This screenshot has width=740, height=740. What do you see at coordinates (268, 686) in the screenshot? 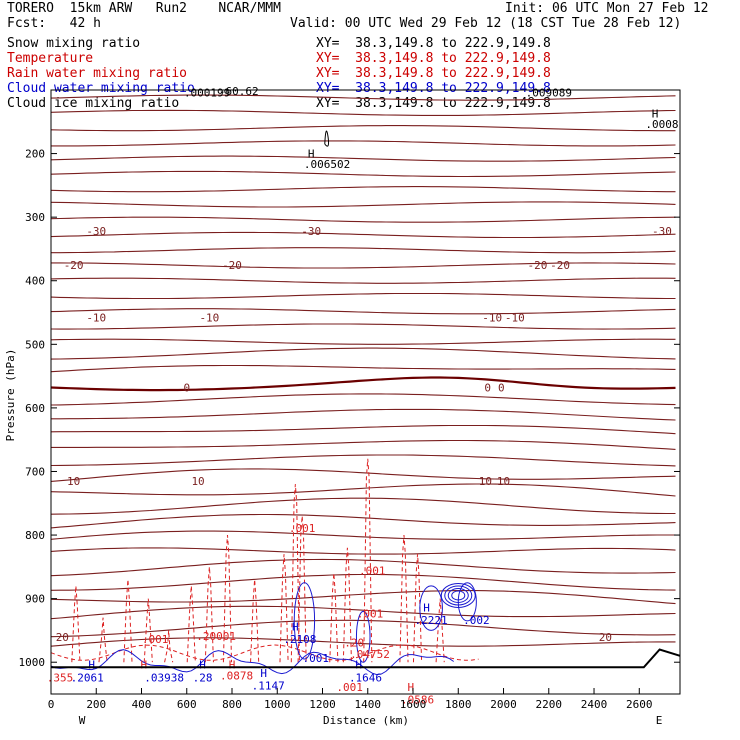
I see `field-label: .1147` at bounding box center [268, 686].